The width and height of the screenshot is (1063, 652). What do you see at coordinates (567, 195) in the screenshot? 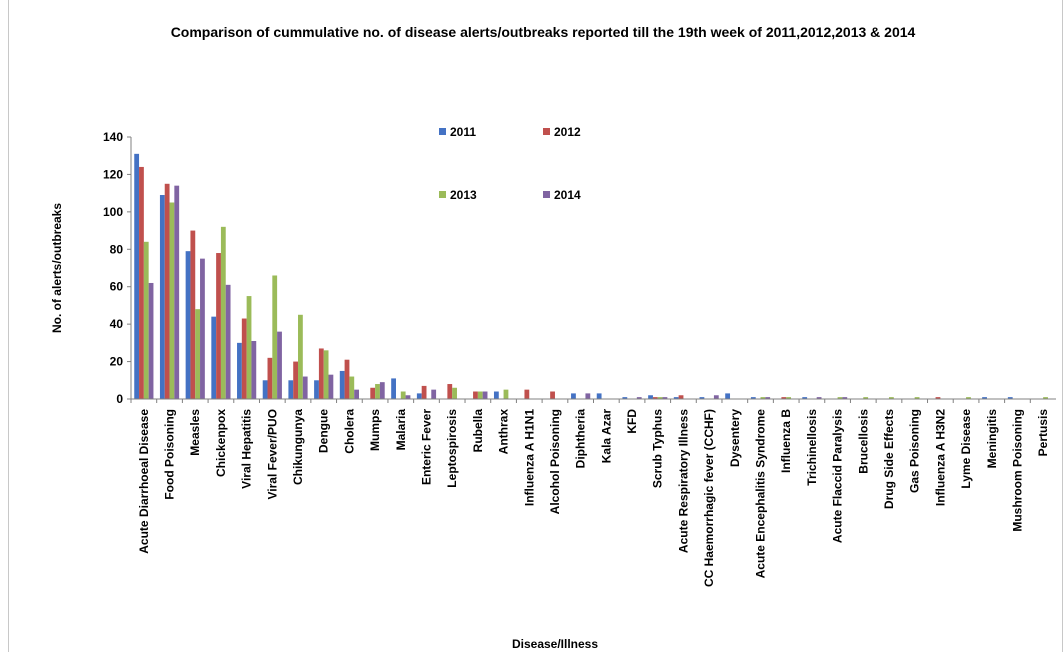
I see `legend-label-2014: 2014` at bounding box center [567, 195].